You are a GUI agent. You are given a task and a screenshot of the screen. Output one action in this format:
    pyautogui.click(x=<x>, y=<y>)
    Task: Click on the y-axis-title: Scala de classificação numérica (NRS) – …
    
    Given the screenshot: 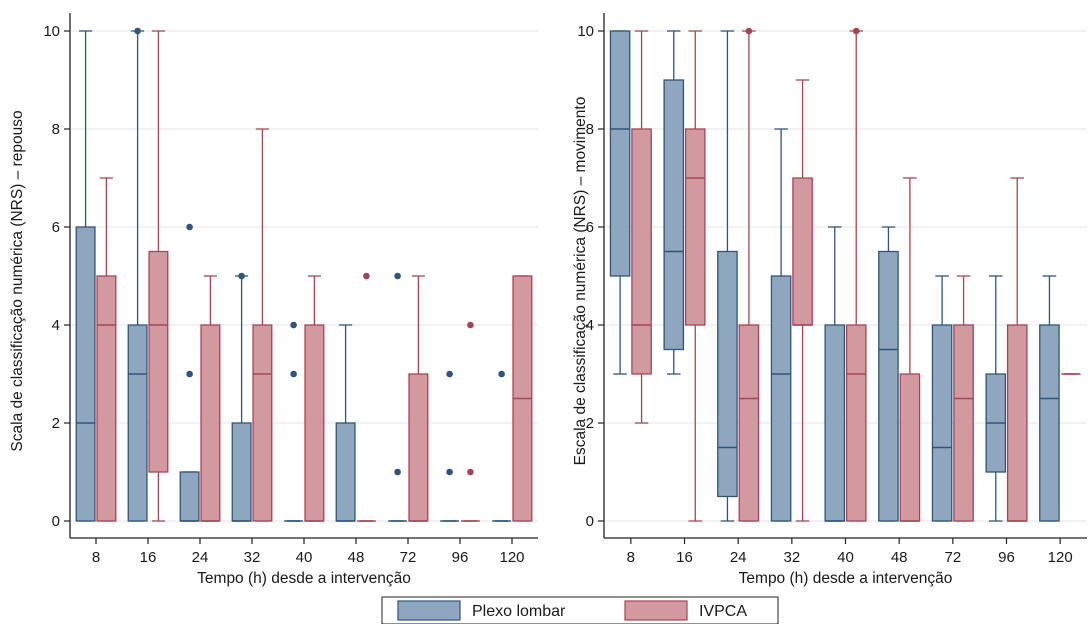 What is the action you would take?
    pyautogui.click(x=17, y=280)
    